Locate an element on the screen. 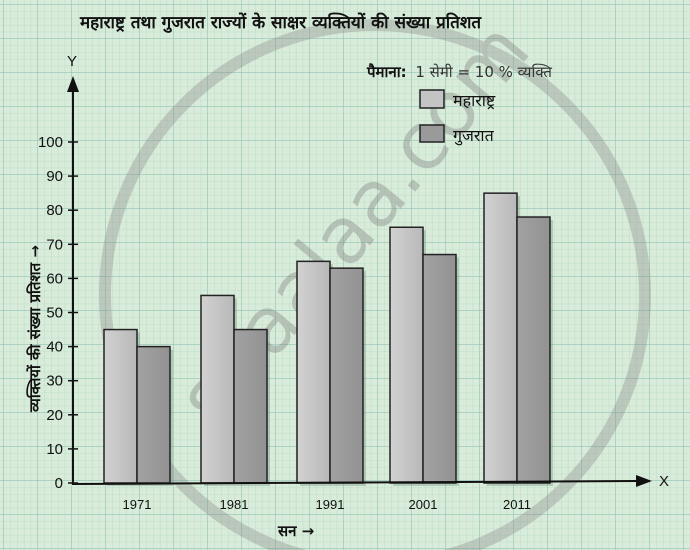 This screenshot has width=690, height=550. legend-label-maharashtra: महाराष्ट्र is located at coordinates (474, 100).